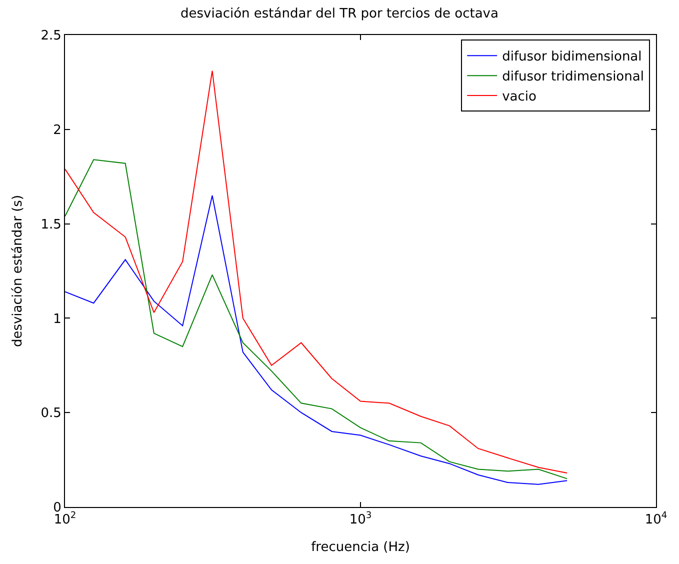 Image resolution: width=679 pixels, height=564 pixels. Describe the element at coordinates (573, 77) in the screenshot. I see `legend-label: difusor tridimensional` at that location.